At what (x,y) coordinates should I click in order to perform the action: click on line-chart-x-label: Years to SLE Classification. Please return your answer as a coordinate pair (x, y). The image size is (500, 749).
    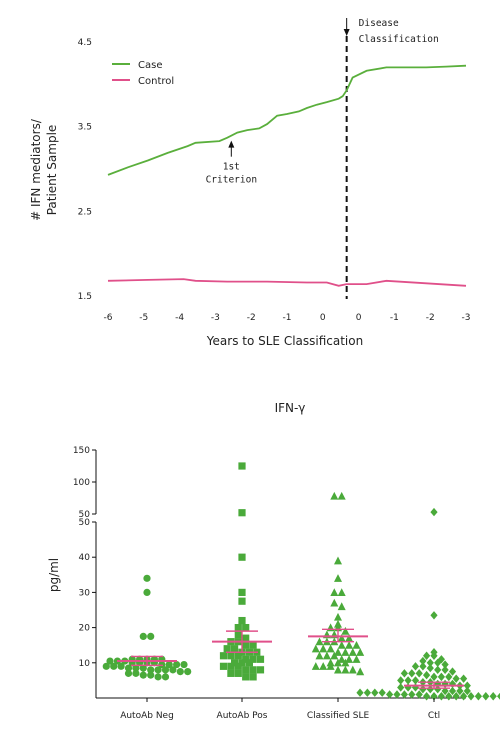
    Looking at the image, I should click on (284, 341).